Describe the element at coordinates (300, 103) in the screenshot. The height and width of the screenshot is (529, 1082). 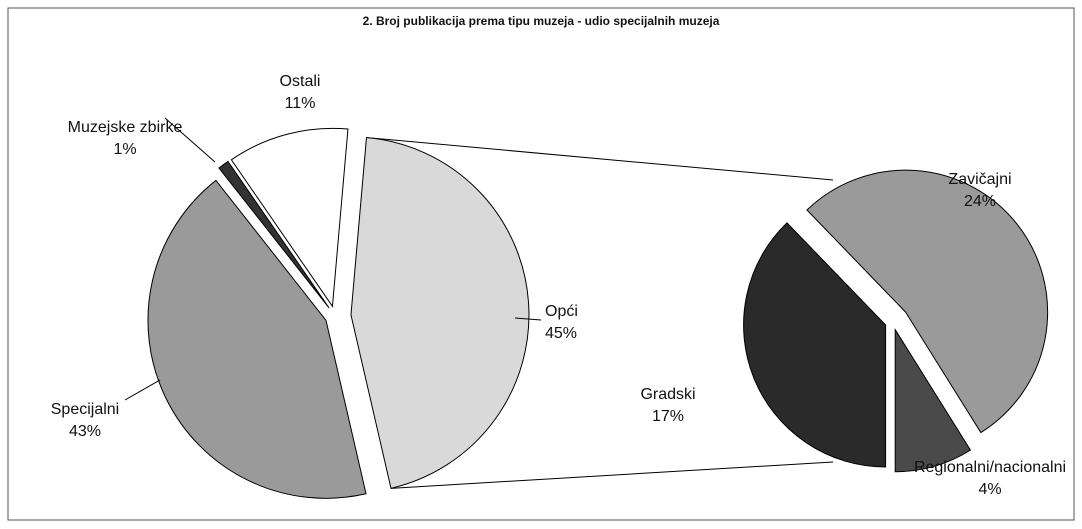
I see `slice-value-label: 11%` at that location.